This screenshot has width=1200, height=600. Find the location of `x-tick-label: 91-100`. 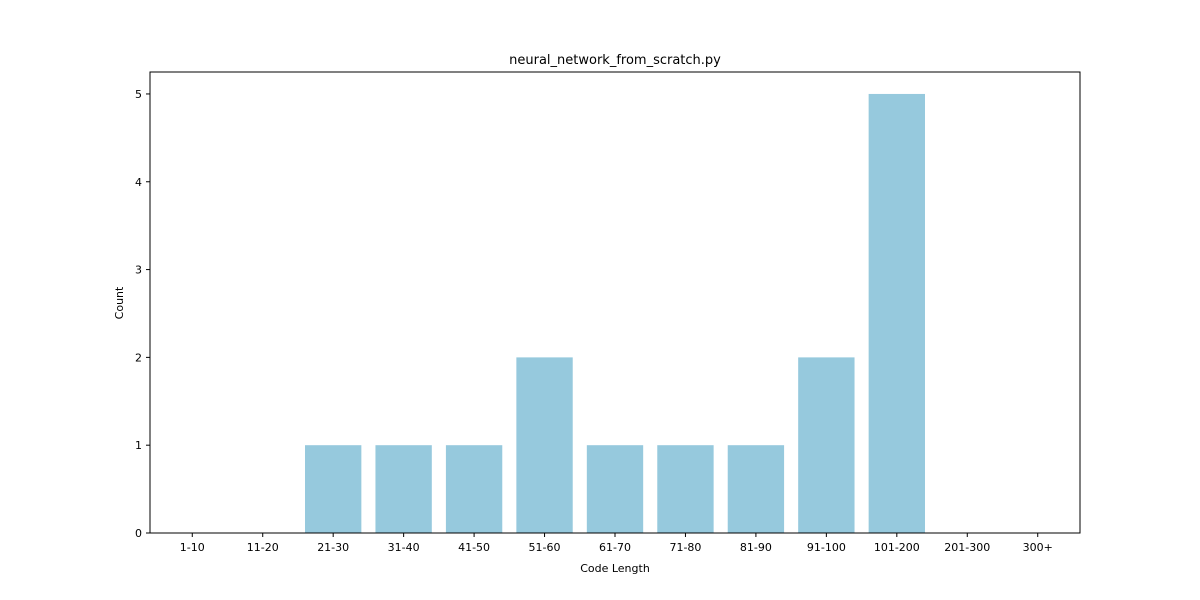

x-tick-label: 91-100 is located at coordinates (826, 547).